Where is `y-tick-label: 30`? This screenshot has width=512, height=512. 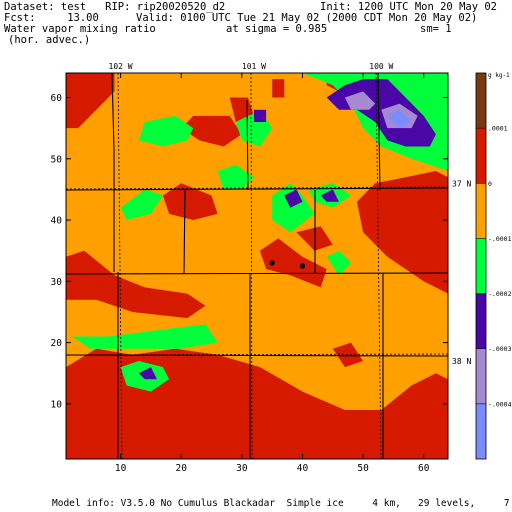
y-tick-label: 30 is located at coordinates (57, 282).